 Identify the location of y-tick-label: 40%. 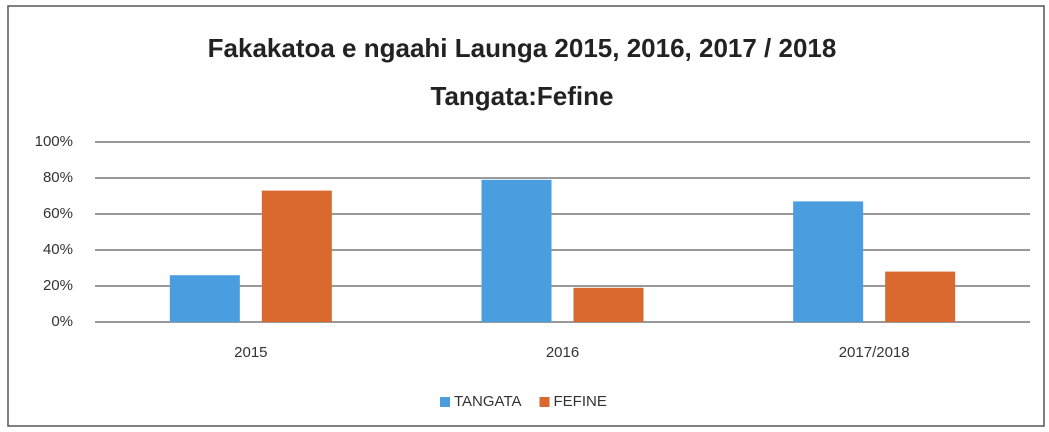
(58, 249).